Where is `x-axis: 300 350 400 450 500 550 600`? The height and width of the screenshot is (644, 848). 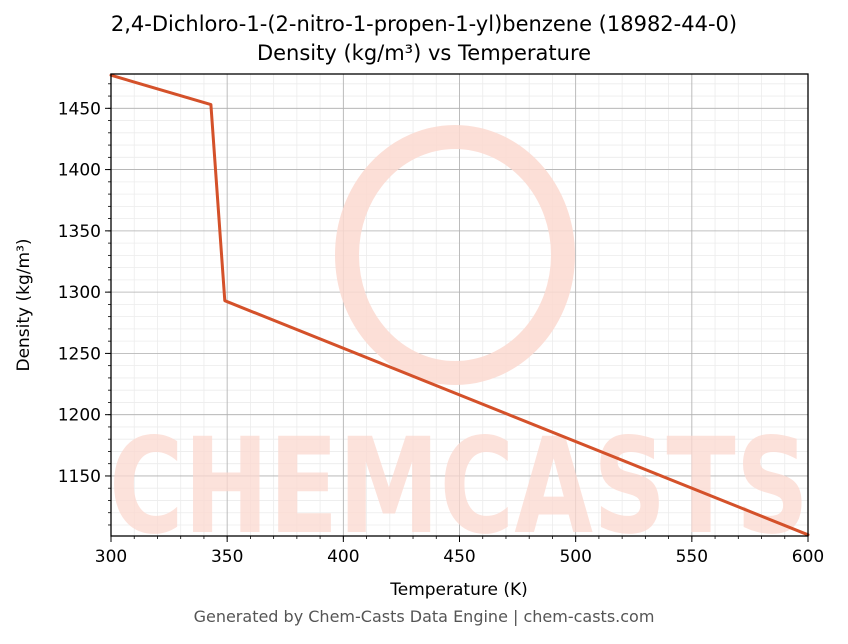 x-axis: 300 350 400 450 500 550 600 is located at coordinates (459, 551).